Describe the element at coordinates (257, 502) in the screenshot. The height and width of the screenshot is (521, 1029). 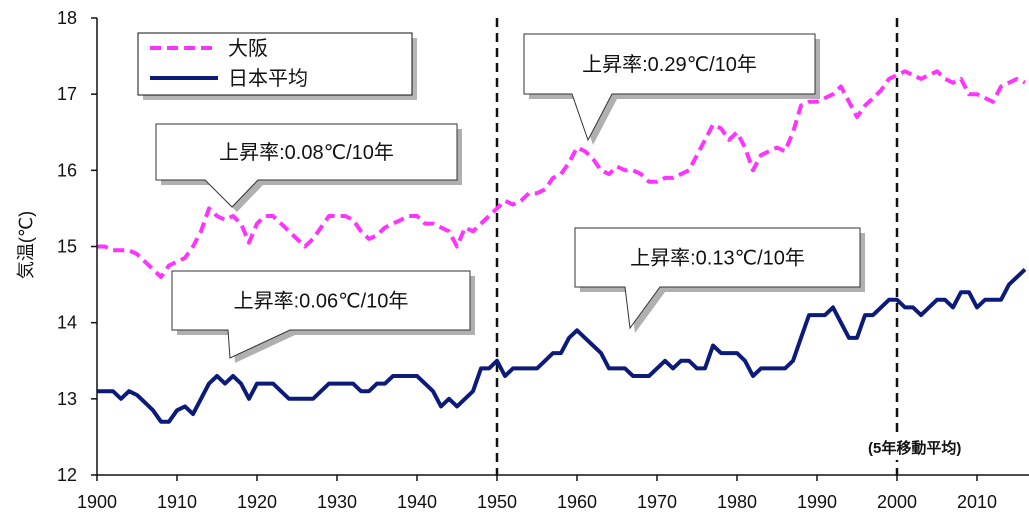
I see `x-tick-label: 1920` at that location.